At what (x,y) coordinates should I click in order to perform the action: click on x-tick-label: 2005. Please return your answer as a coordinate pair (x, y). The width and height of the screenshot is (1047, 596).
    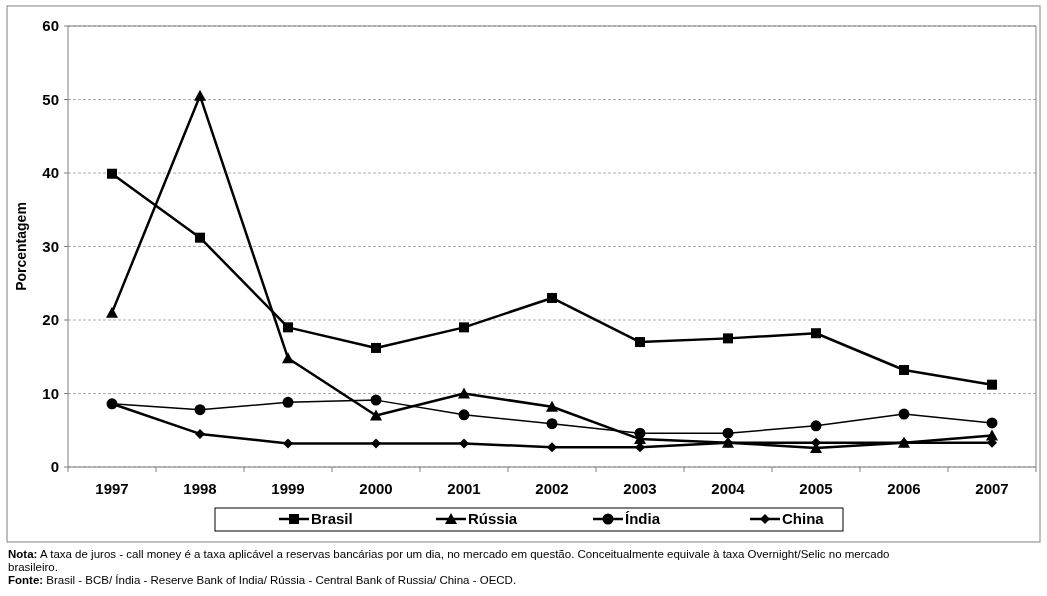
    Looking at the image, I should click on (816, 488).